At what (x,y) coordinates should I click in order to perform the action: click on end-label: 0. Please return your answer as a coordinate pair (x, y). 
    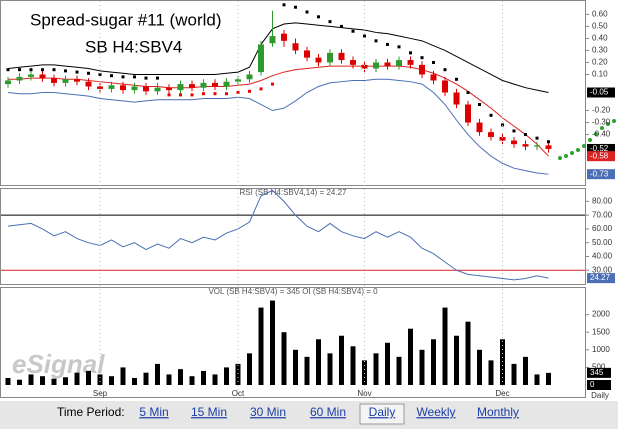
    Looking at the image, I should click on (592, 384).